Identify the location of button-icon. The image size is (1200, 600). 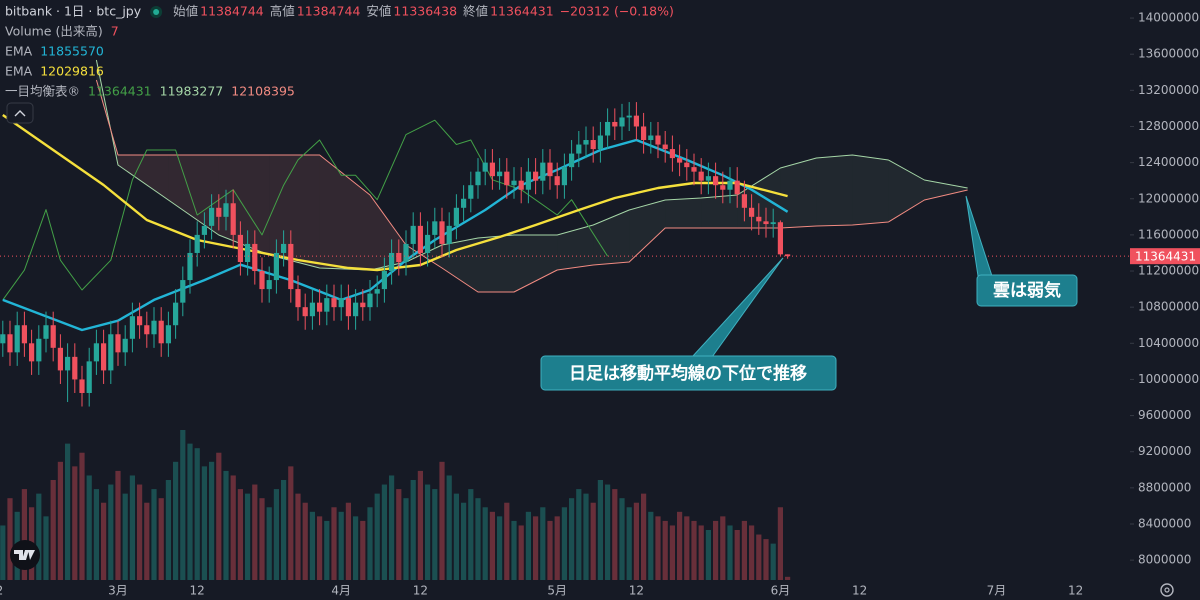
(20, 113).